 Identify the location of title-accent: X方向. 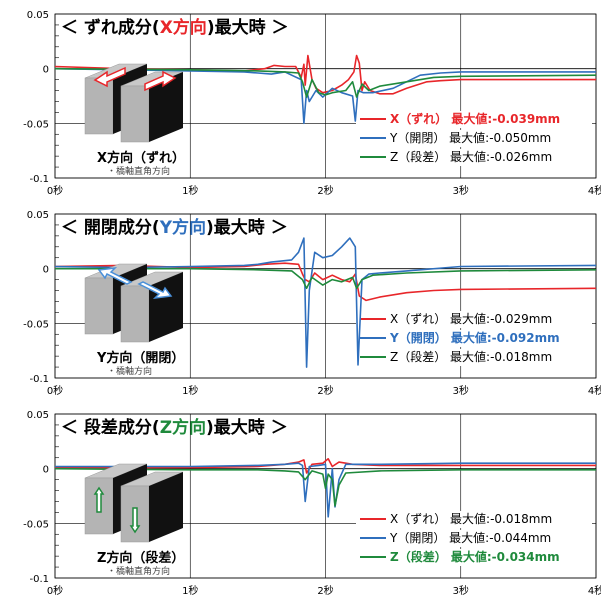
(183, 27).